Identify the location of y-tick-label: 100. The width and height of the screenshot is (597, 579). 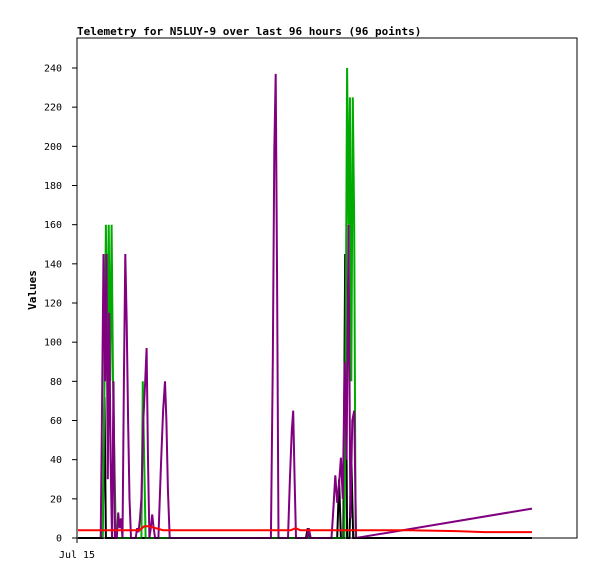
(53, 343).